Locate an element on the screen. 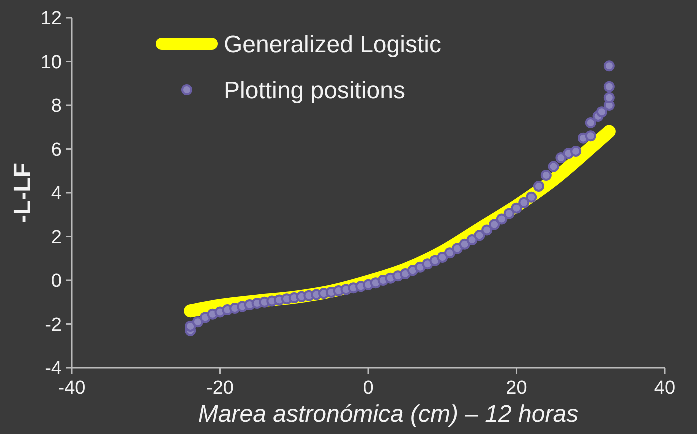 Image resolution: width=697 pixels, height=434 pixels. x-tick-label: -20 is located at coordinates (220, 388).